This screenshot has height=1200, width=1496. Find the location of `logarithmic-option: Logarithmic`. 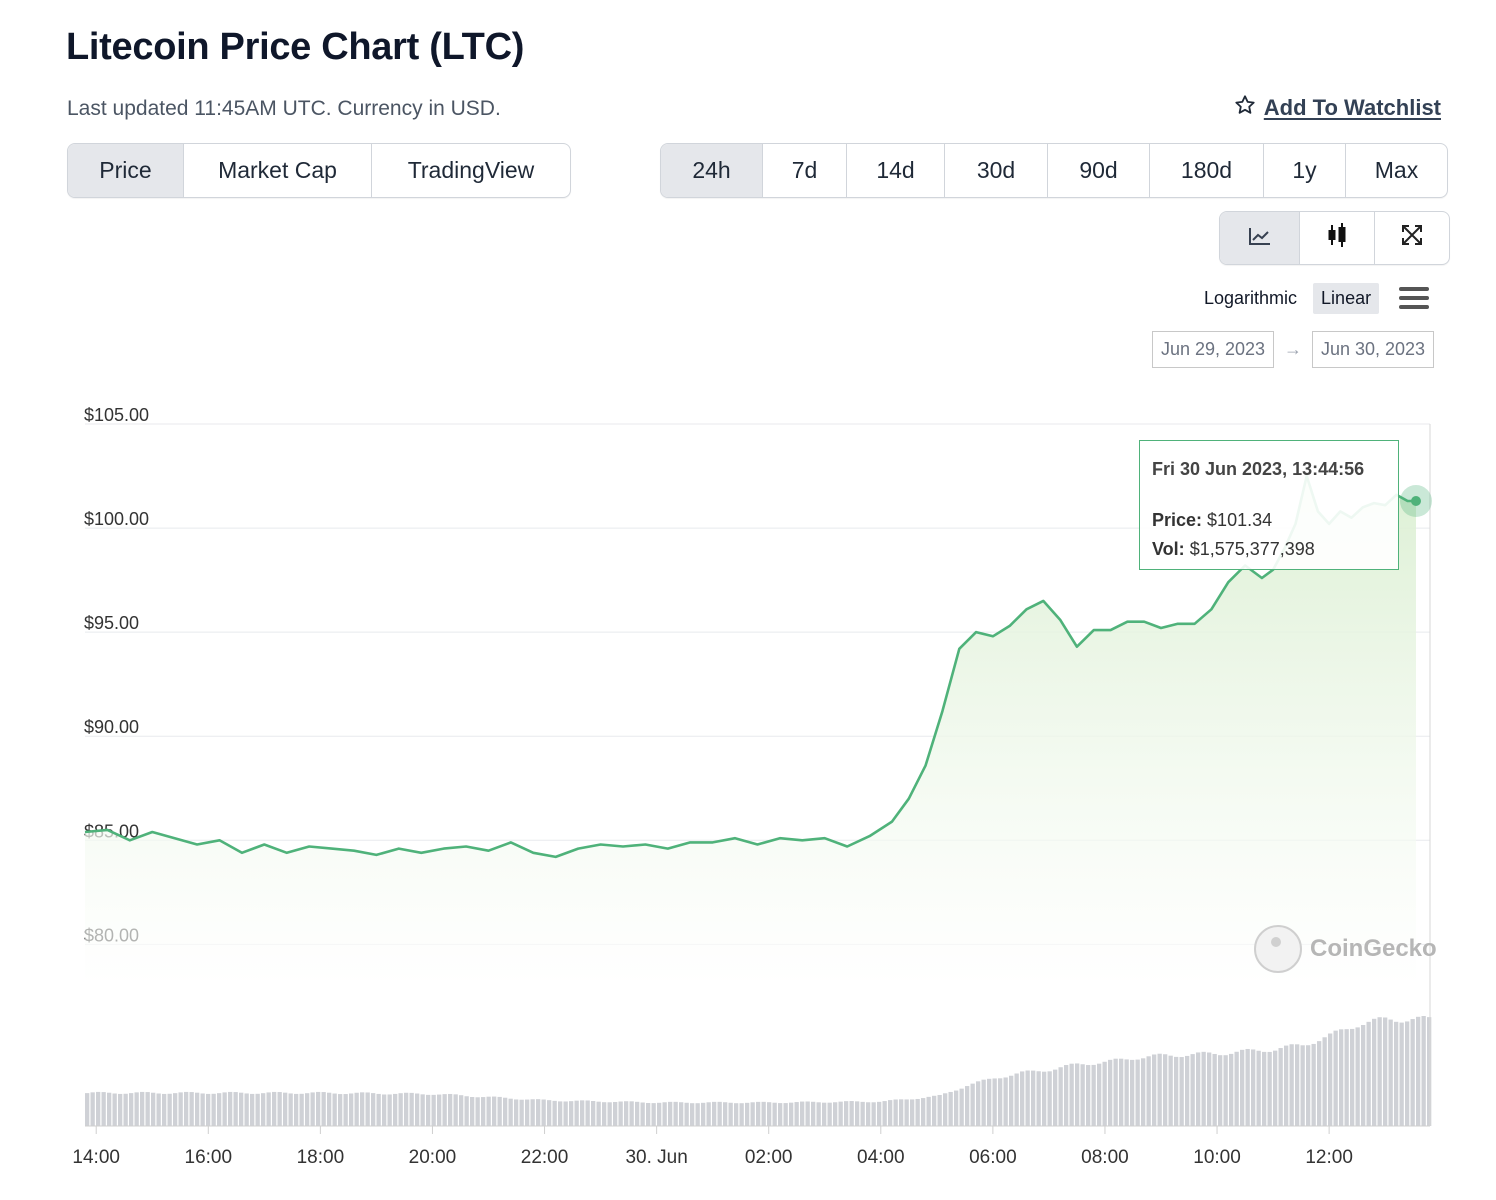

logarithmic-option: Logarithmic is located at coordinates (1251, 298).